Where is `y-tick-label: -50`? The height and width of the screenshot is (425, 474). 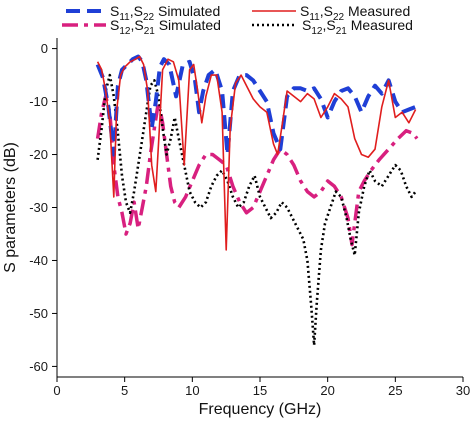
y-tick-label: -50 is located at coordinates (38, 313).